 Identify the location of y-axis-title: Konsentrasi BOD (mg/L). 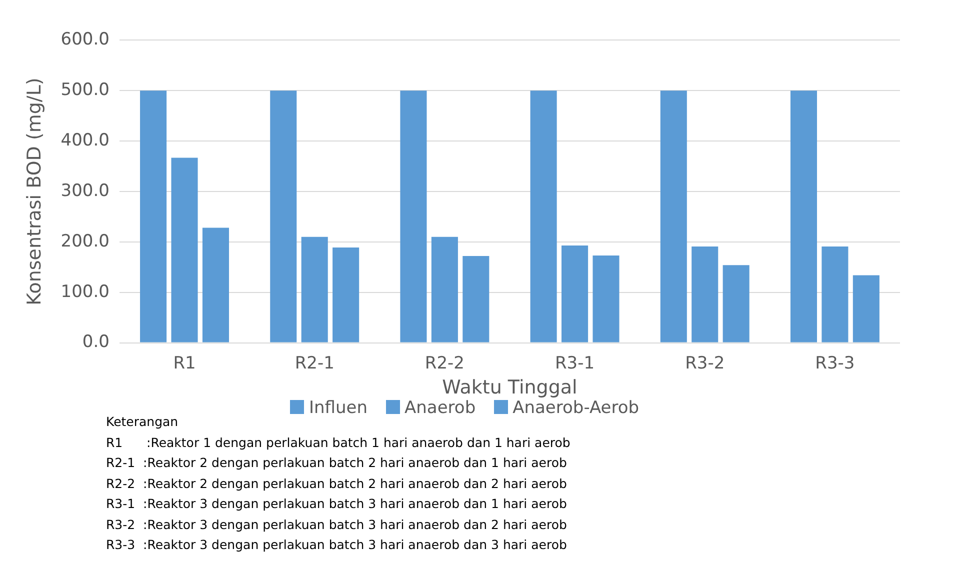
(34, 192).